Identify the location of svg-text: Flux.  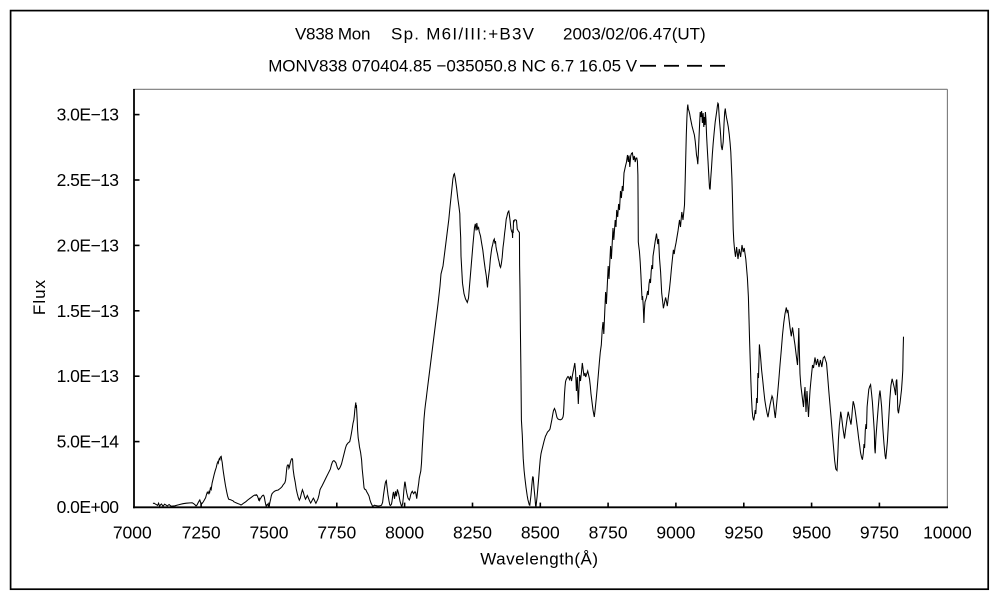
(39, 297).